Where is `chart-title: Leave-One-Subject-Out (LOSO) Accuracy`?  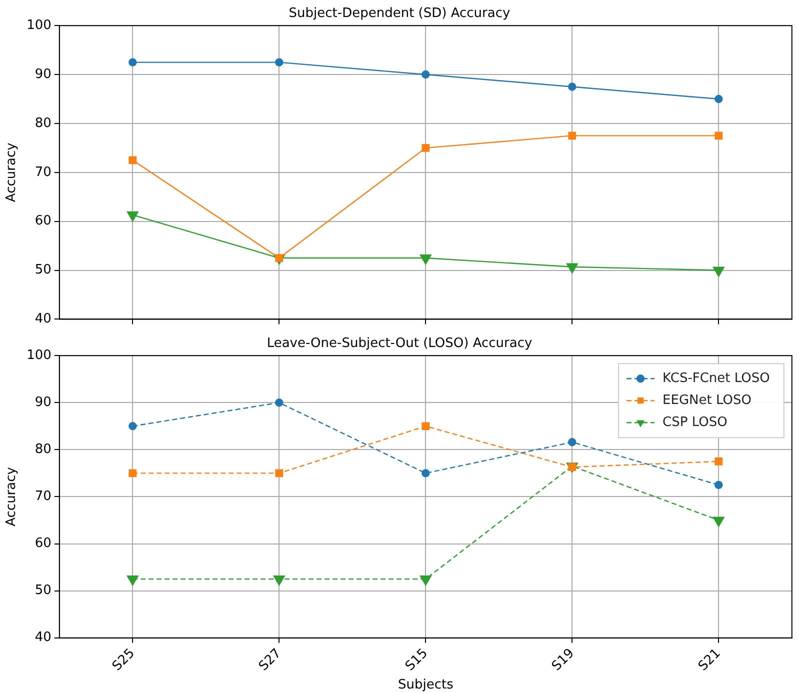 chart-title: Leave-One-Subject-Out (LOSO) Accuracy is located at coordinates (399, 344).